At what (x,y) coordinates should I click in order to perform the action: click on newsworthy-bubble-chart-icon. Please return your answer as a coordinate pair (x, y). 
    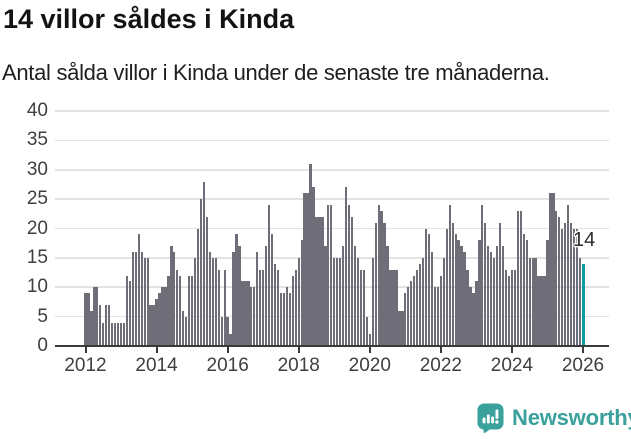
    Looking at the image, I should click on (491, 418).